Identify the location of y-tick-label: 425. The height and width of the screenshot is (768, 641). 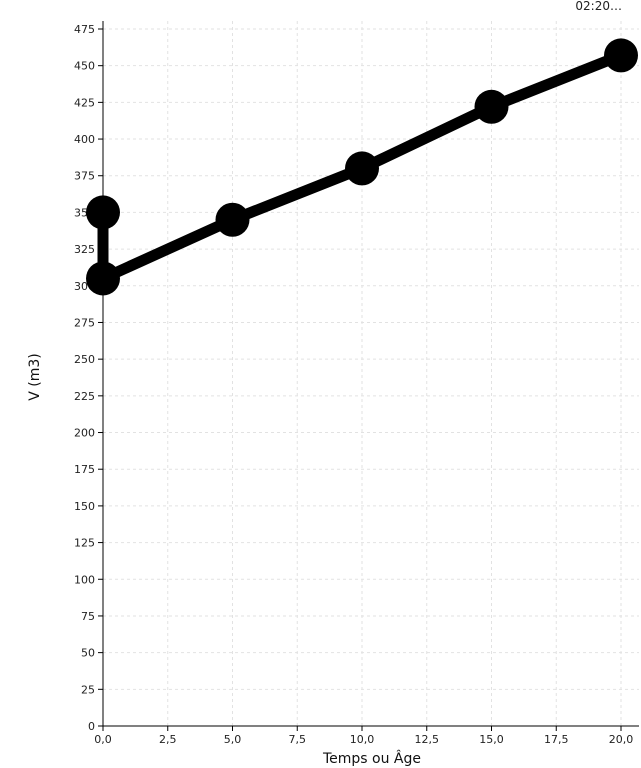
(84, 102).